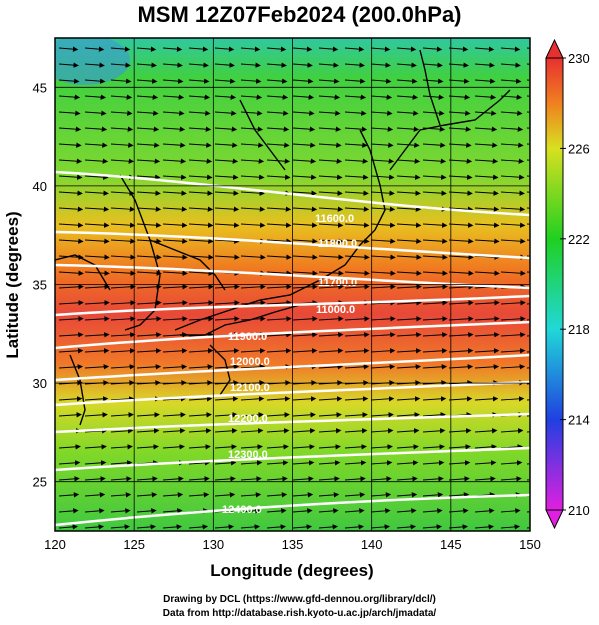  I want to click on y-axis-title: Latitude (degrees), so click(12, 284).